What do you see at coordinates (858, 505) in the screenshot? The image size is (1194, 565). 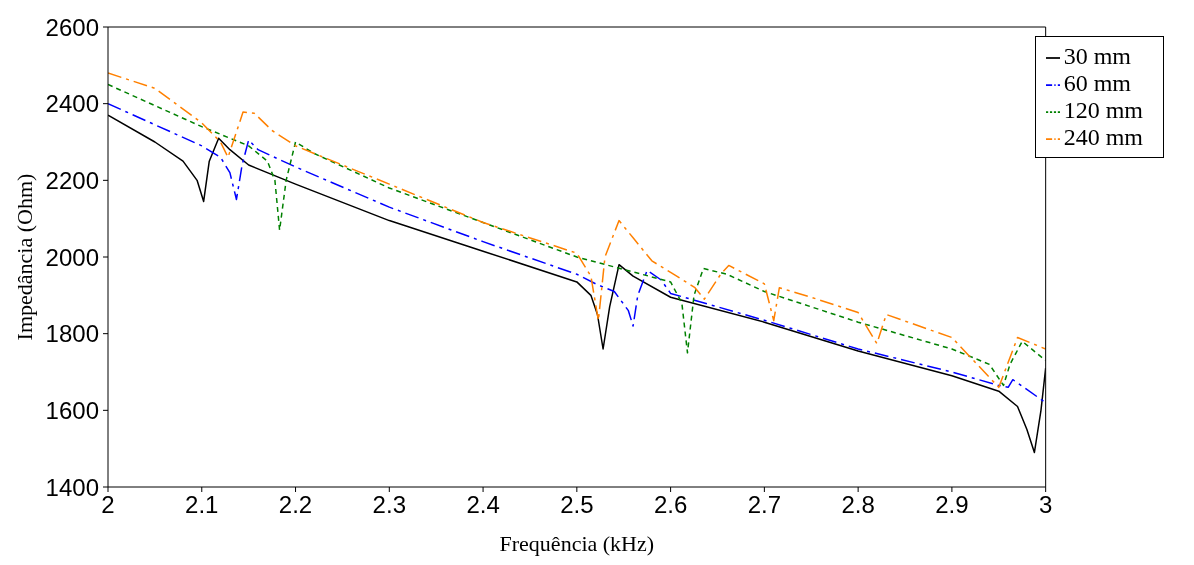 I see `x-tick-label: 2.8` at bounding box center [858, 505].